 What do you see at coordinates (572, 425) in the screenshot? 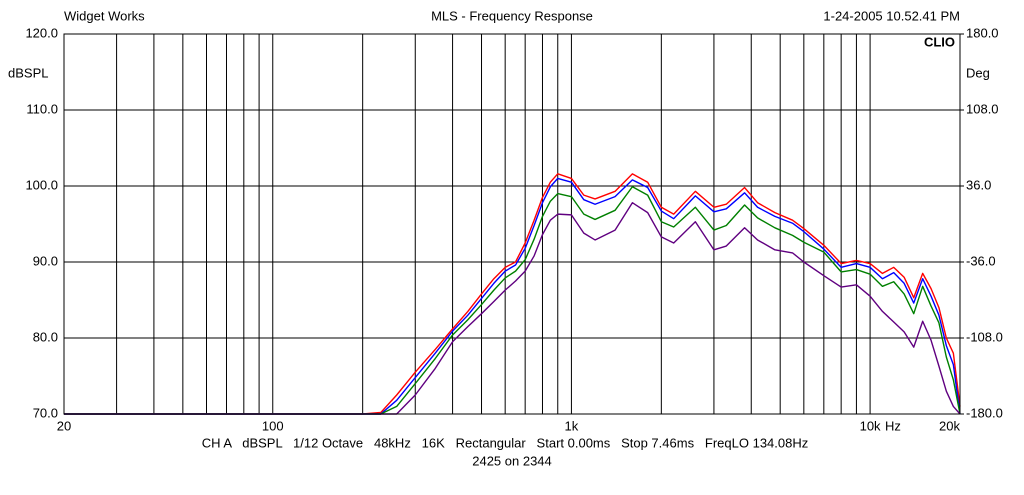
I see `x-tick-label: 1k` at bounding box center [572, 425].